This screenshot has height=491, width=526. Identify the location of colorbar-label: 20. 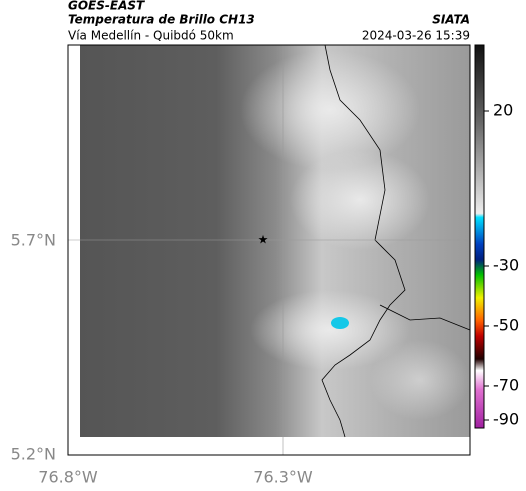
(503, 110).